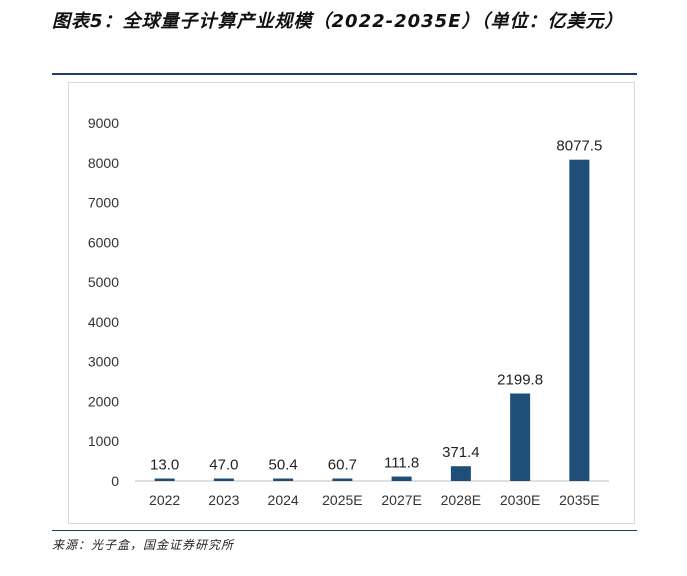  Describe the element at coordinates (283, 465) in the screenshot. I see `bar-value-label: 50.4` at that location.